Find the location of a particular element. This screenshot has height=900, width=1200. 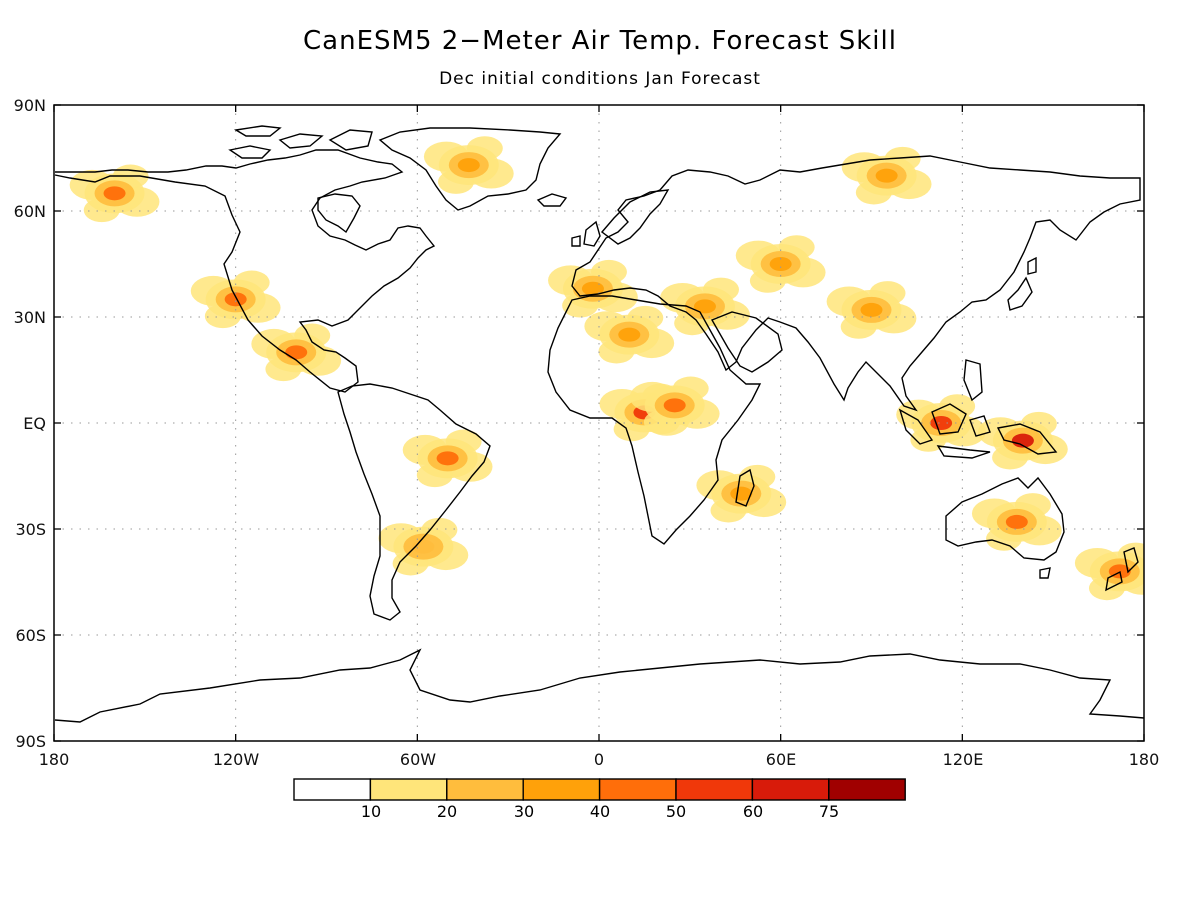

coast-north-america is located at coordinates (245, 271).